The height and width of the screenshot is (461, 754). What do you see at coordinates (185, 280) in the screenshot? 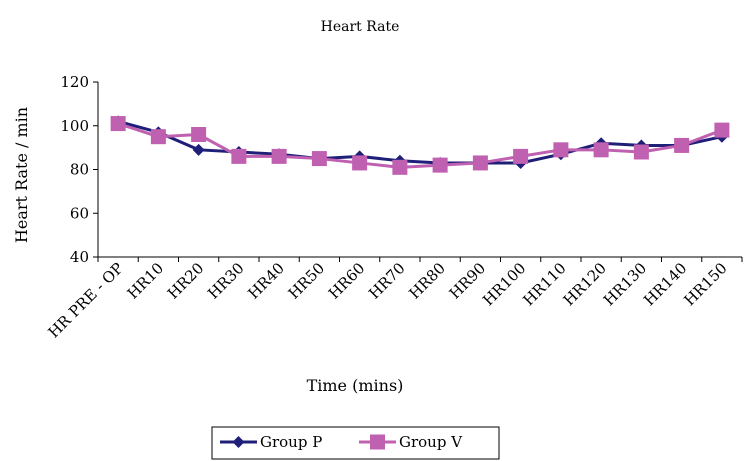
I see `x-tick-label: HR20` at bounding box center [185, 280].